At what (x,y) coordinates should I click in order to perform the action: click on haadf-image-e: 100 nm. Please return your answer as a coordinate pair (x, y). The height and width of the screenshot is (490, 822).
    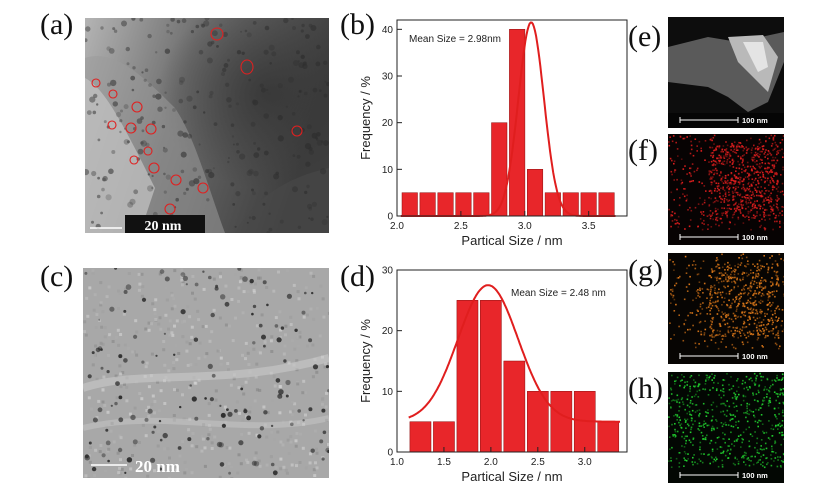
    Looking at the image, I should click on (726, 72).